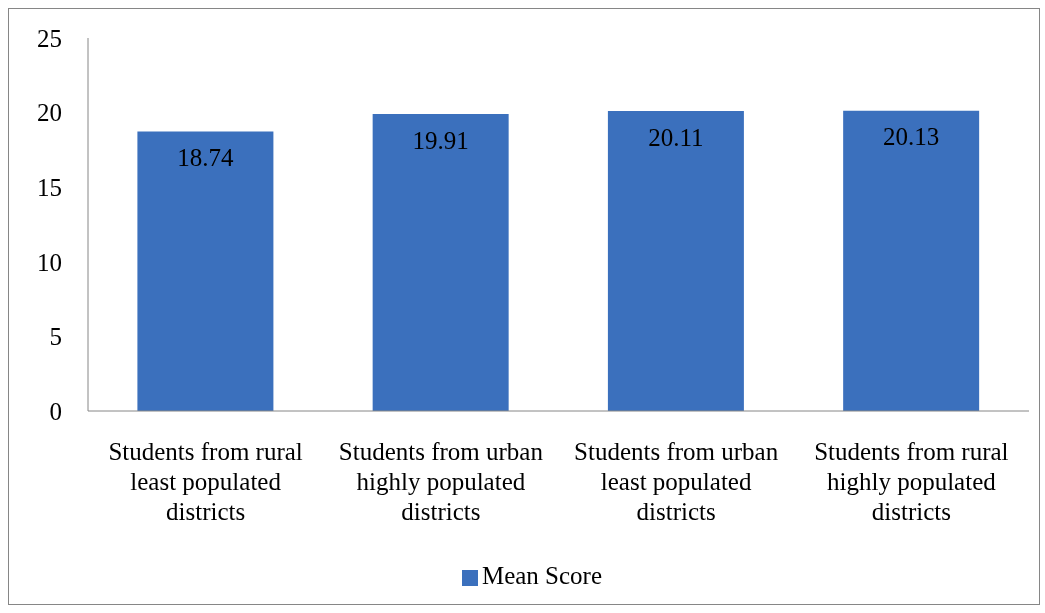 The image size is (1045, 613). I want to click on y-tick-label: 10, so click(49, 262).